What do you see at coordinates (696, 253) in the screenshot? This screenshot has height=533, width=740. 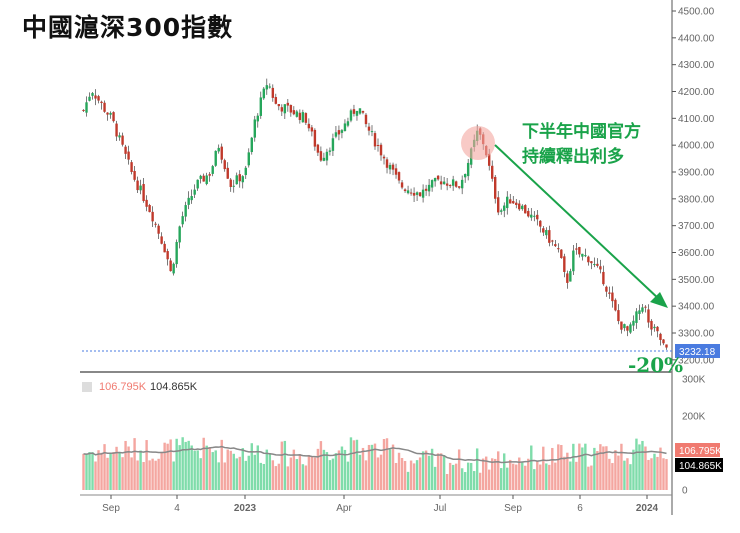 I see `price-tick-label: 3600.00` at bounding box center [696, 253].